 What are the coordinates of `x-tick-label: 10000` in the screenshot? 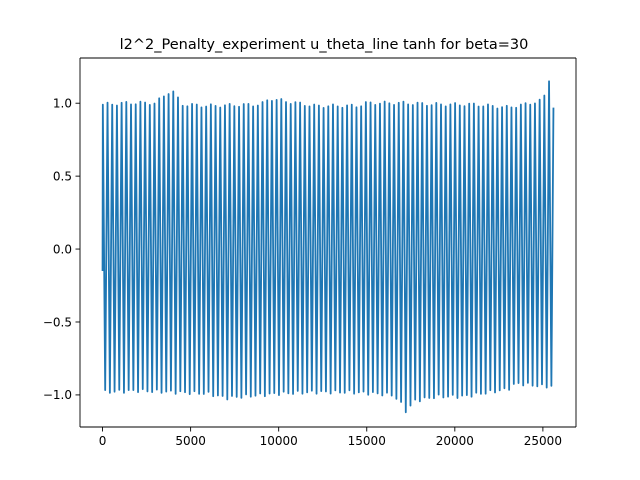 It's located at (279, 441).